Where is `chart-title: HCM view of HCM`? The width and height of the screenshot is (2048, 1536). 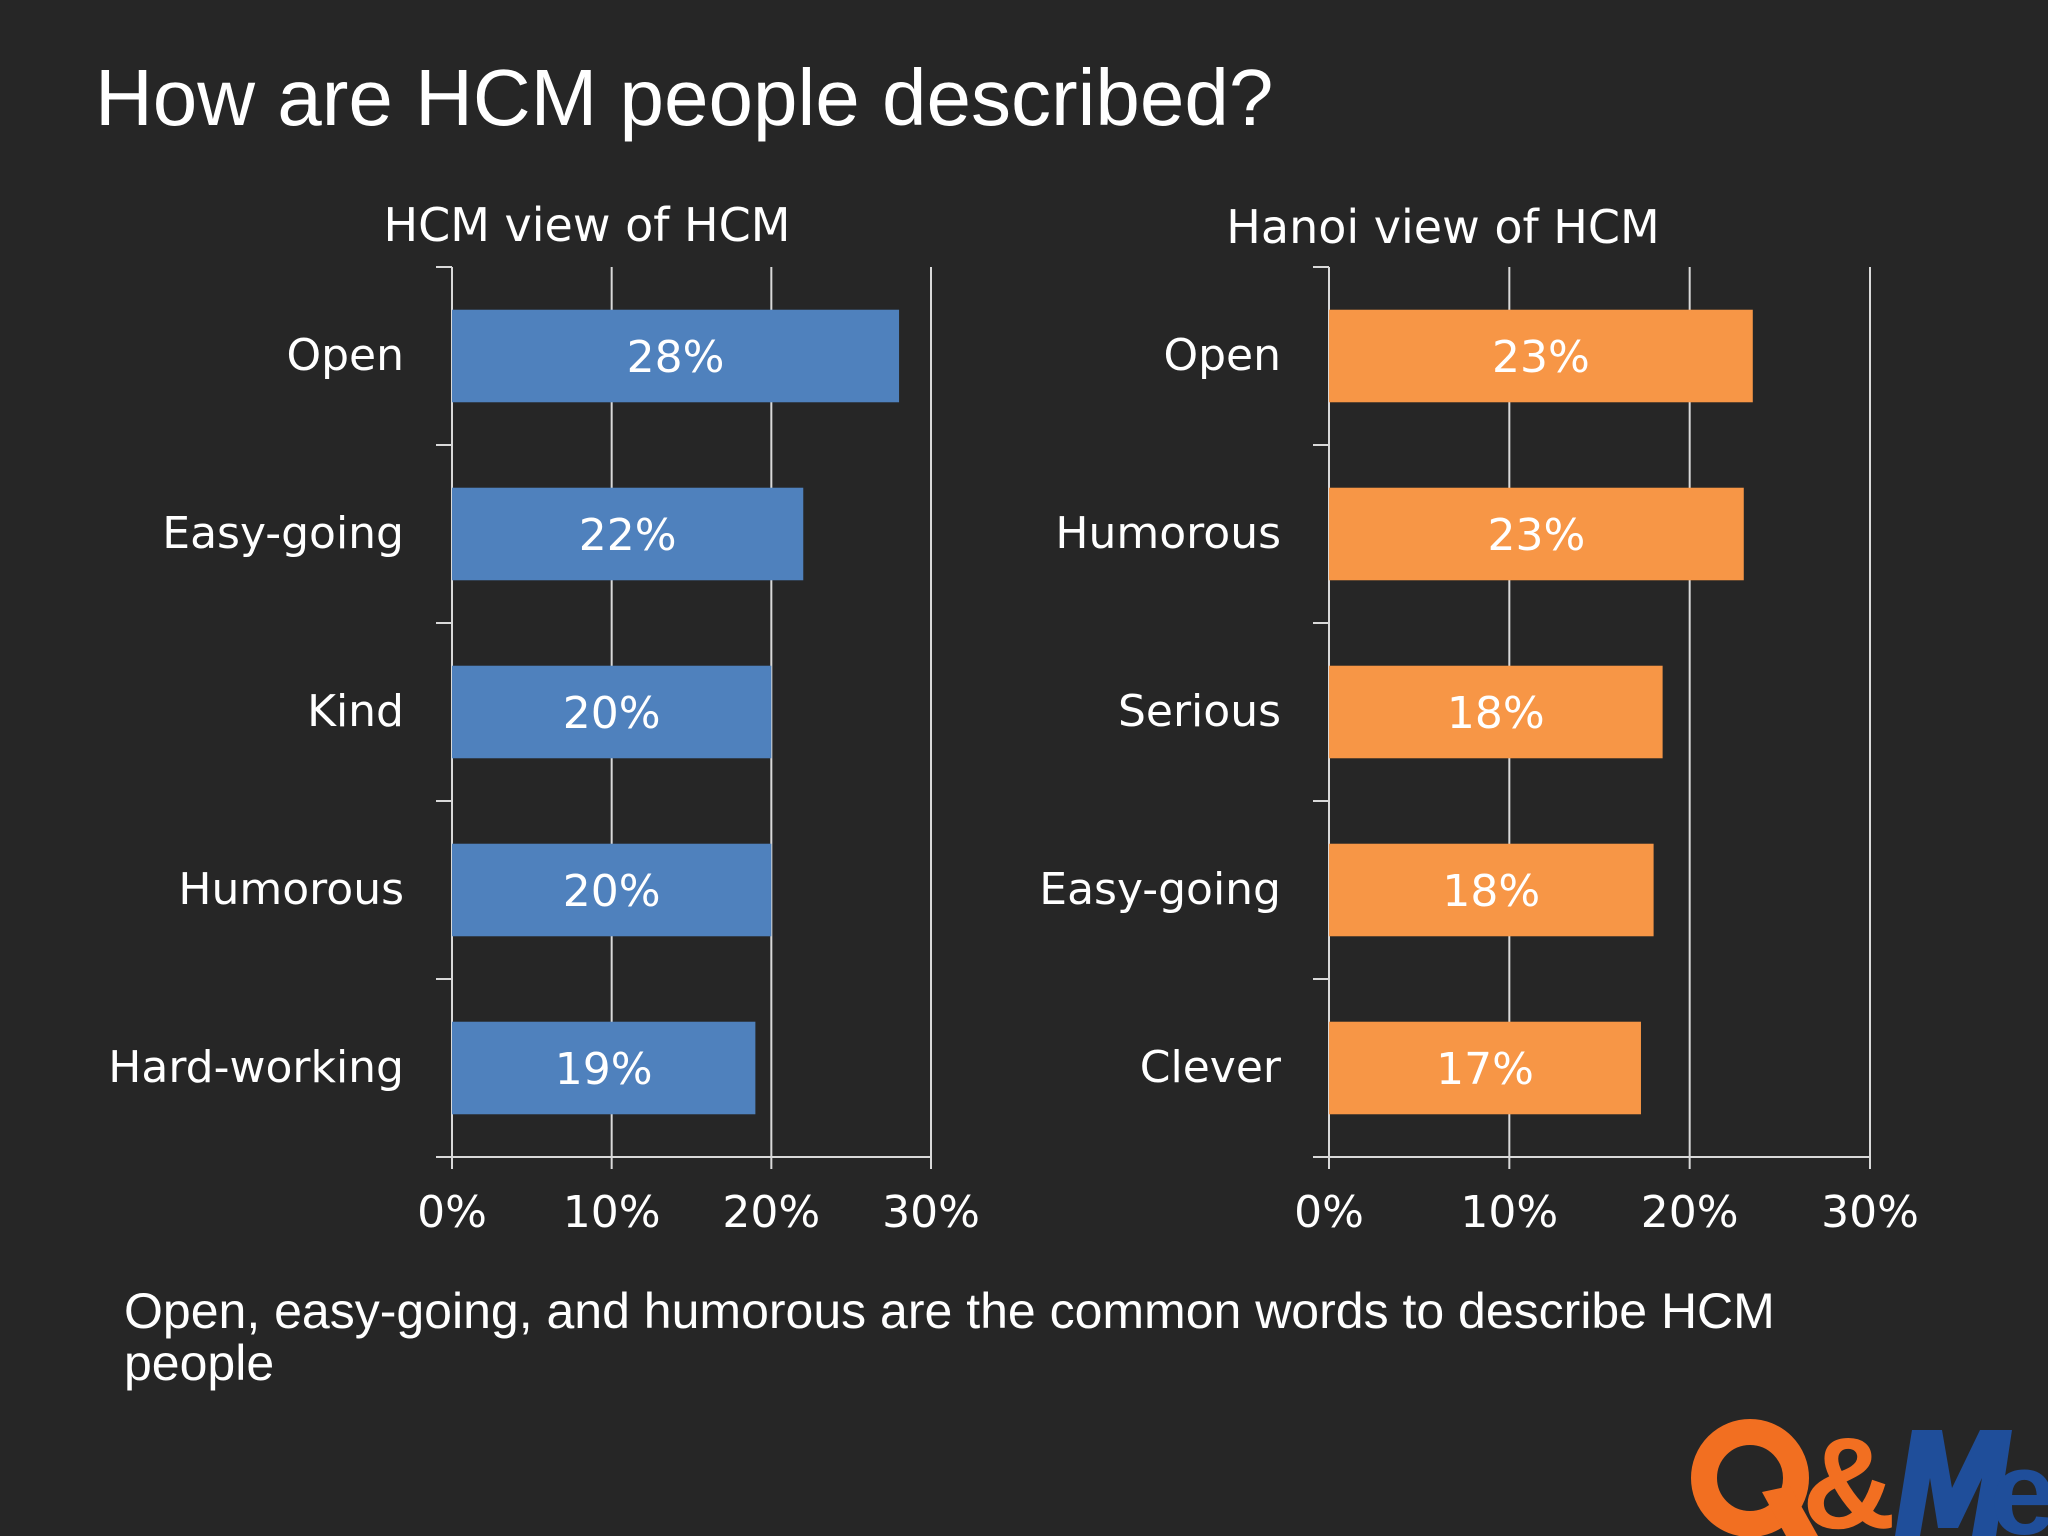
chart-title: HCM view of HCM is located at coordinates (587, 225).